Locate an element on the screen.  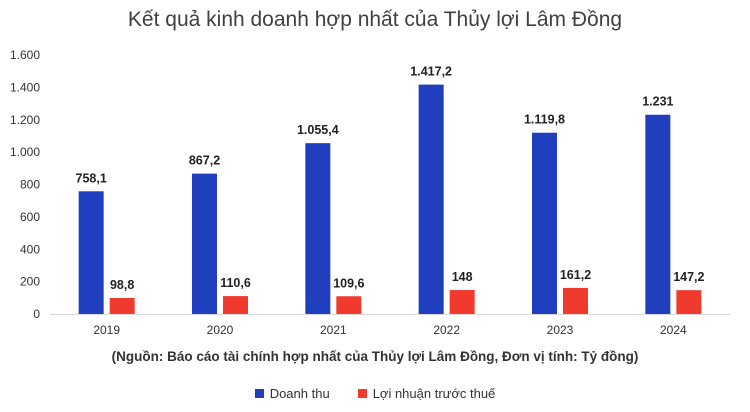
data-label-profit: 98,8 is located at coordinates (122, 285).